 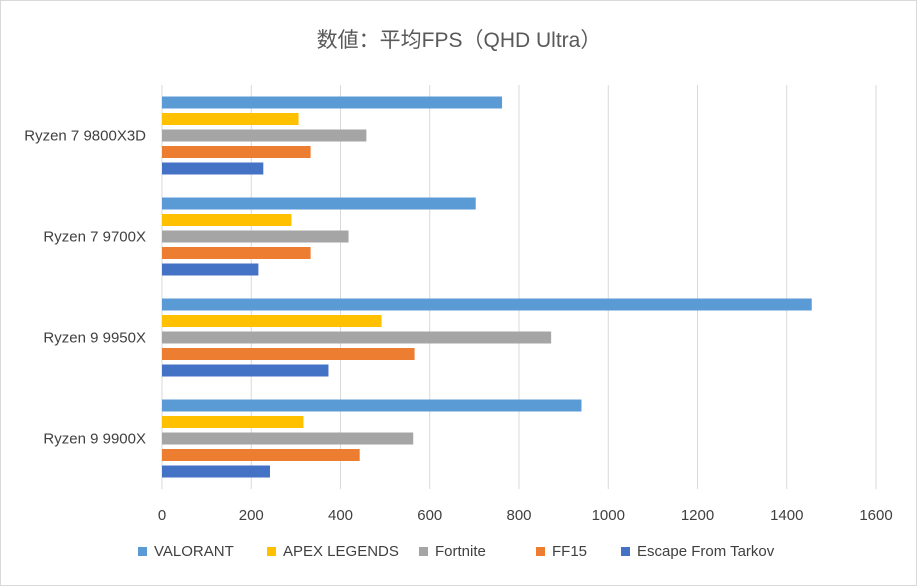 I want to click on x-tick-label: 600, so click(x=429, y=515).